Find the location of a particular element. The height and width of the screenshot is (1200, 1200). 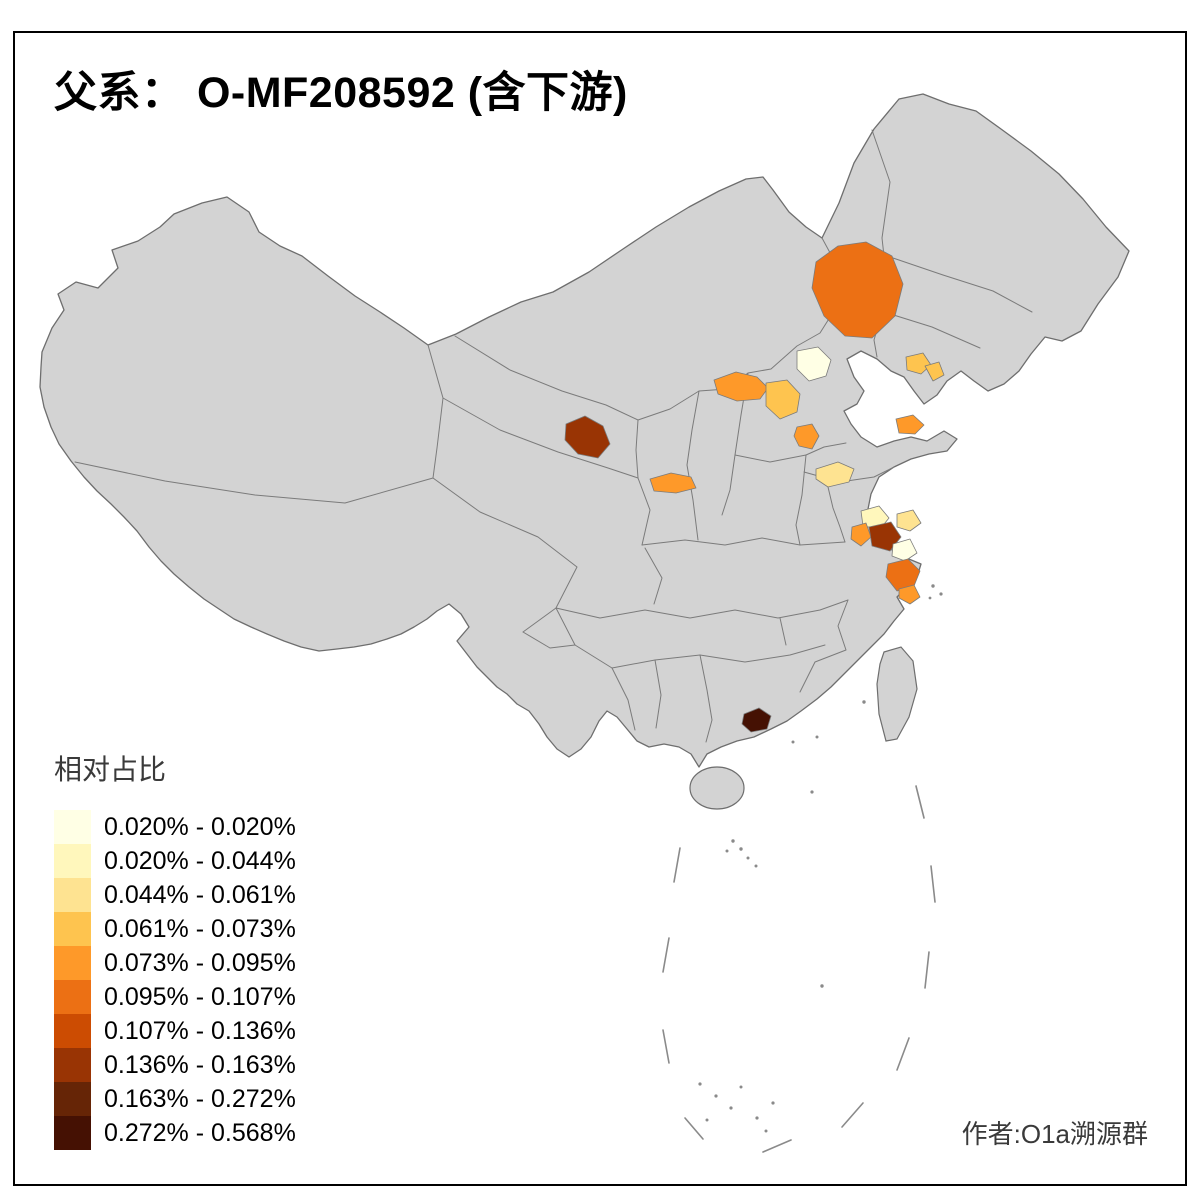

legend-class-label: 0.020% - 0.020% is located at coordinates (200, 826).